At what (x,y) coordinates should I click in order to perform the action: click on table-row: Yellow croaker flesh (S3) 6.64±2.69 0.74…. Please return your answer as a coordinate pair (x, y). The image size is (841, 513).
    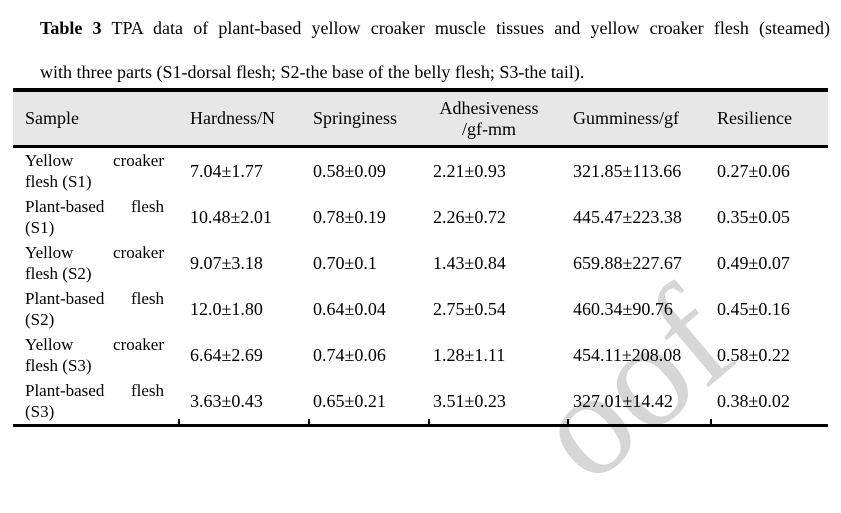
    Looking at the image, I should click on (420, 355).